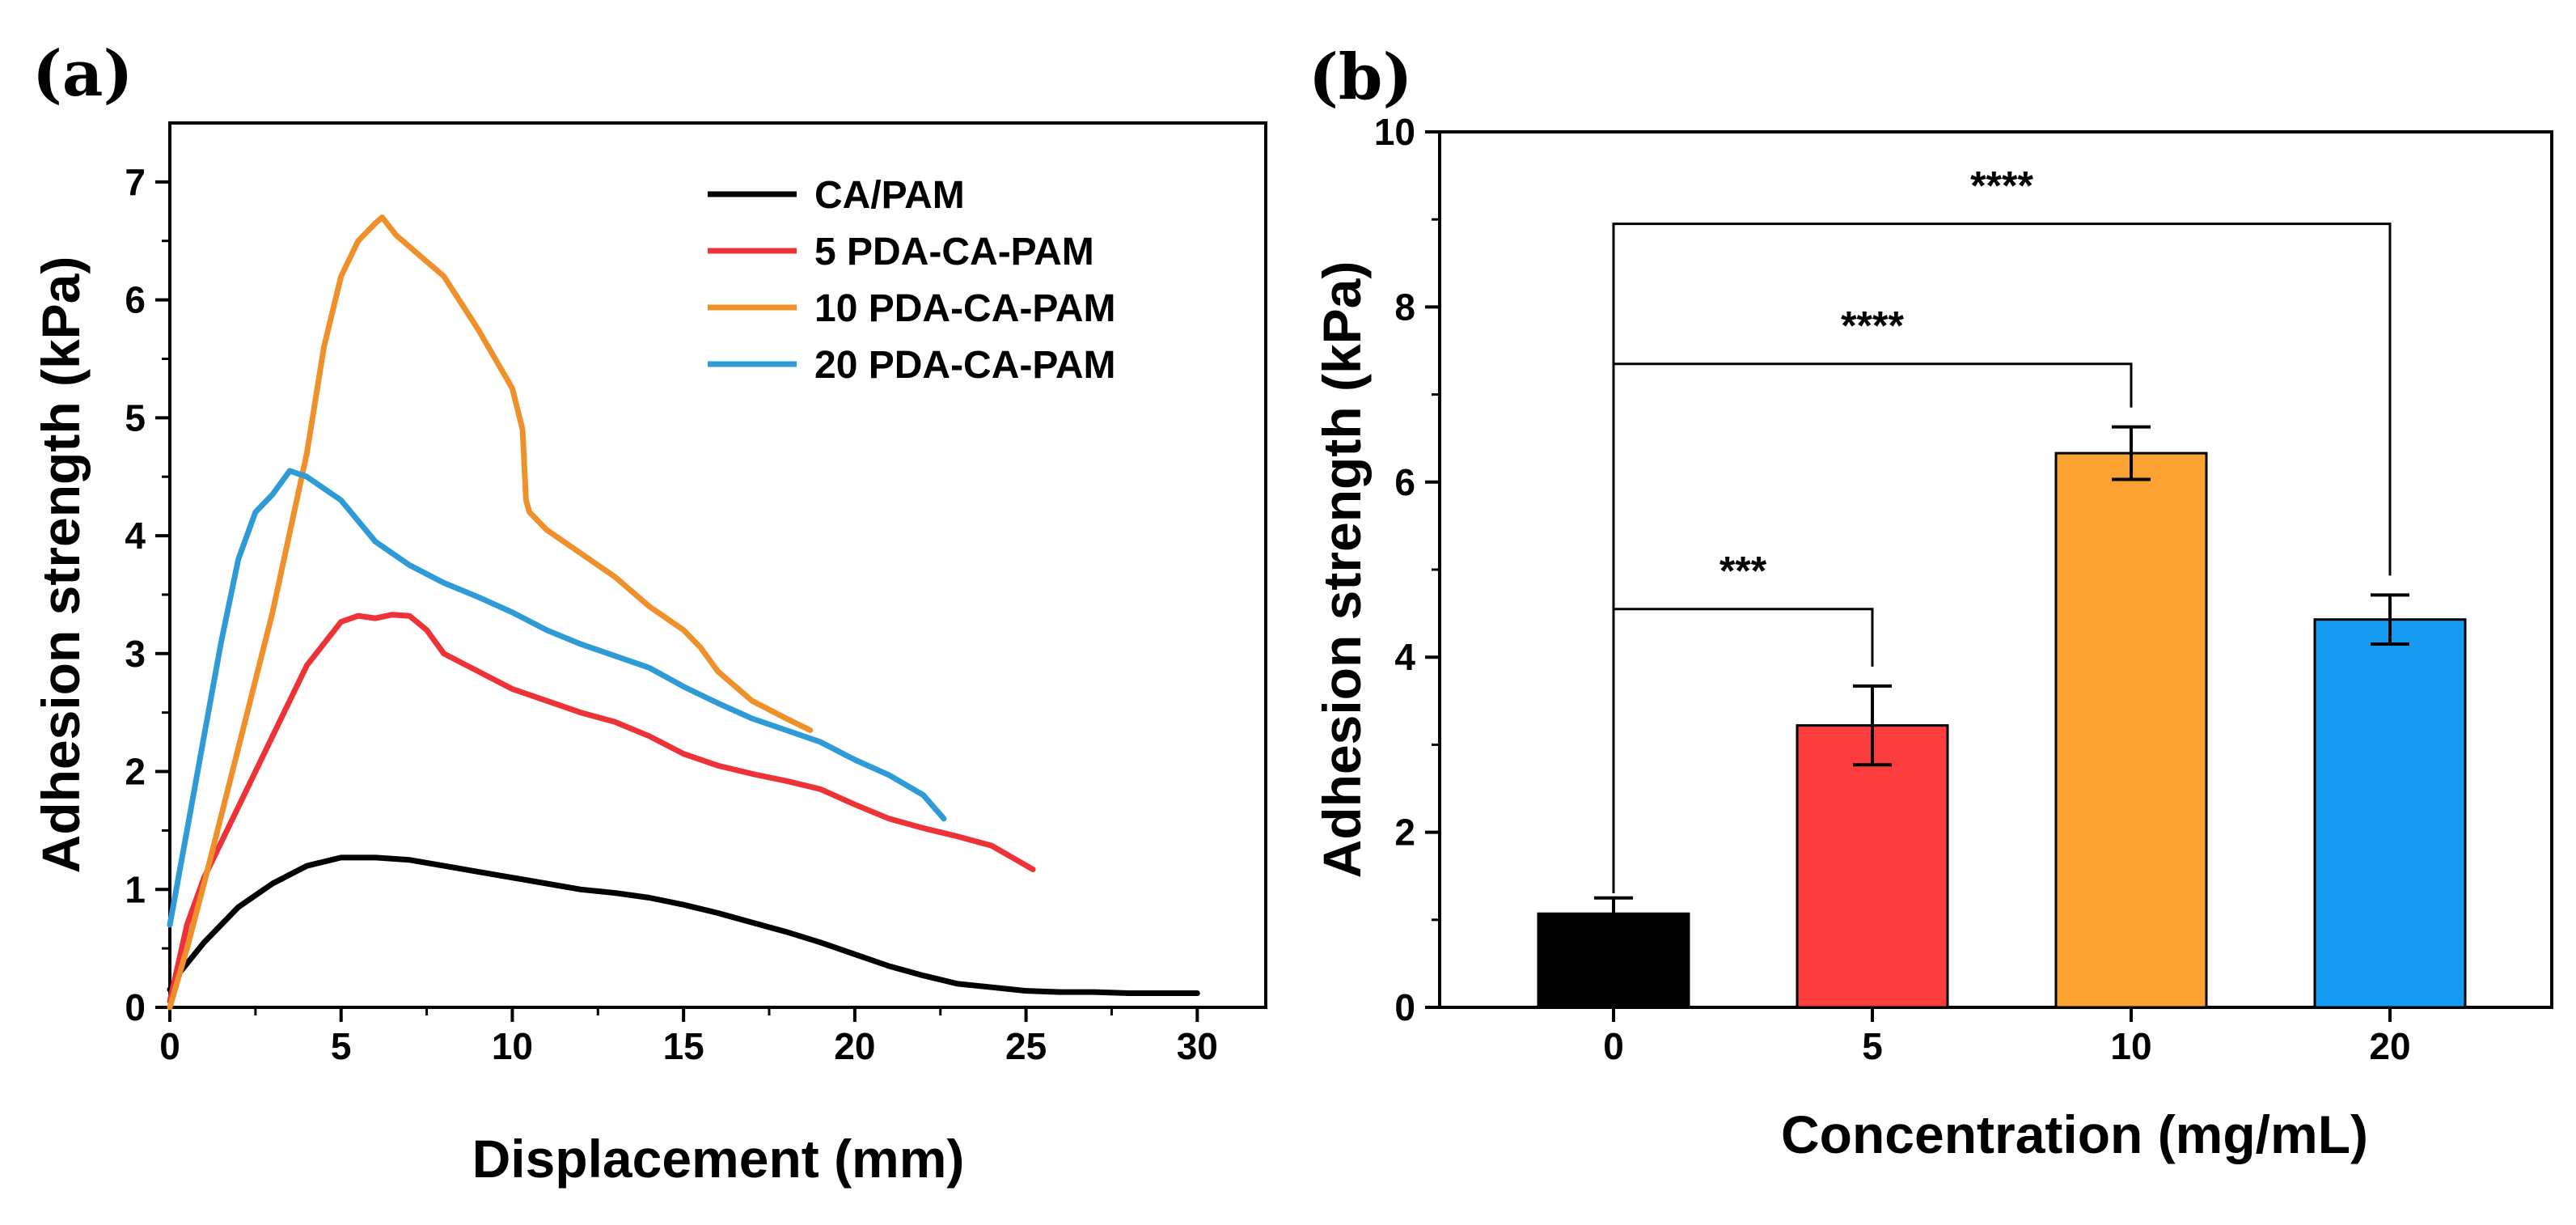 This screenshot has height=1225, width=2576. I want to click on y-tick-label-a: 1, so click(136, 889).